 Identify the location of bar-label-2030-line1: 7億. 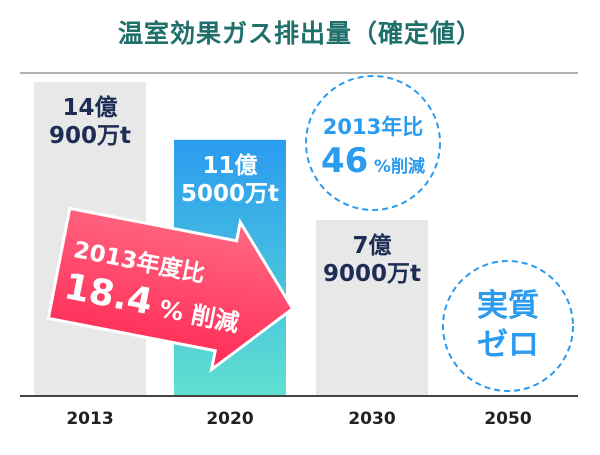
(371, 245).